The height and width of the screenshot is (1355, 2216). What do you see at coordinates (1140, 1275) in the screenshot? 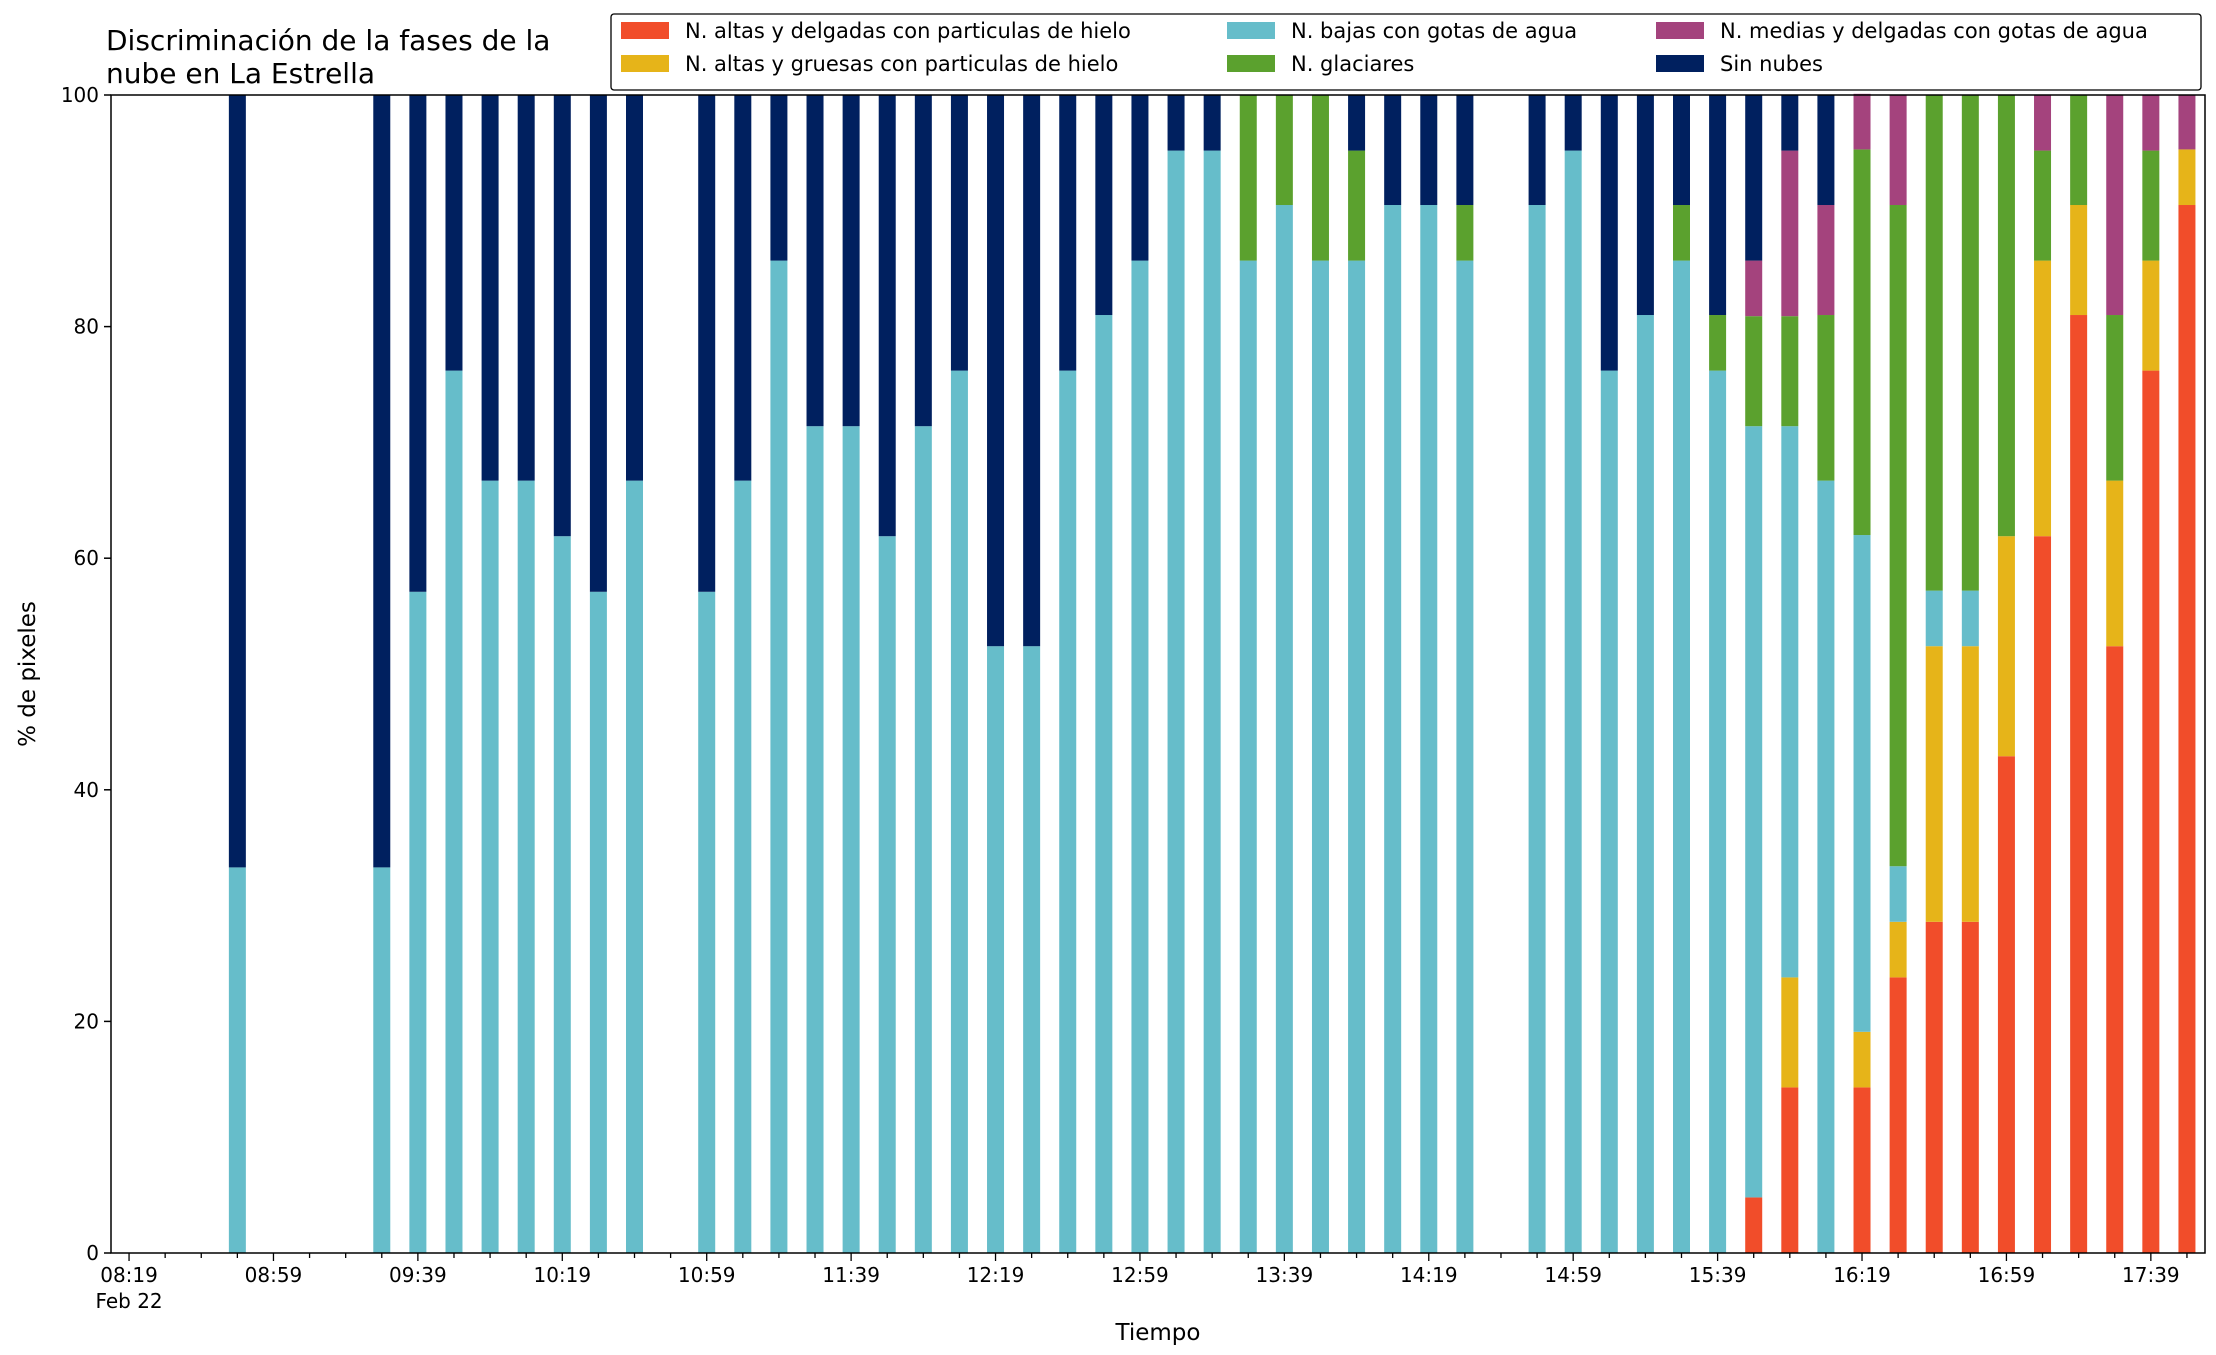
I see `x-tick-label: 12:59` at bounding box center [1140, 1275].